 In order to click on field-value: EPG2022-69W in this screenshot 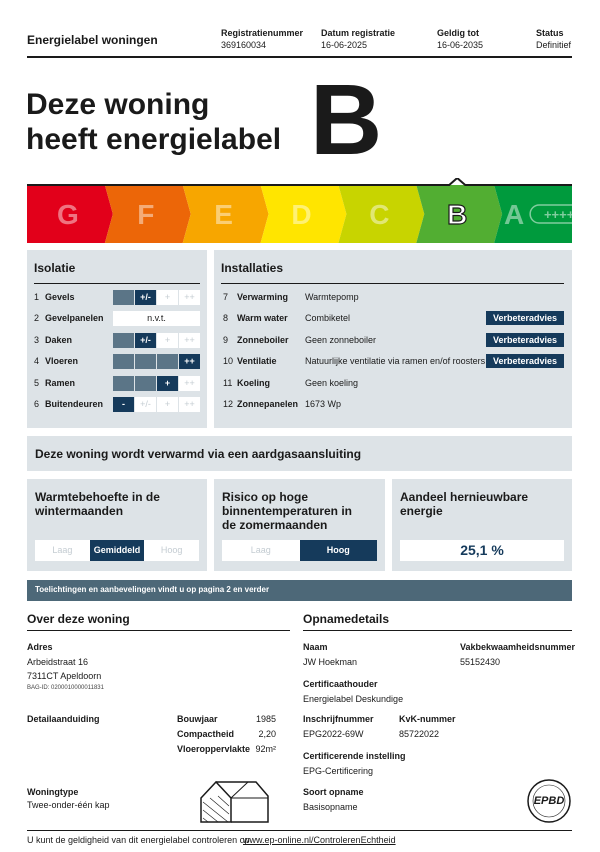, I will do `click(333, 734)`.